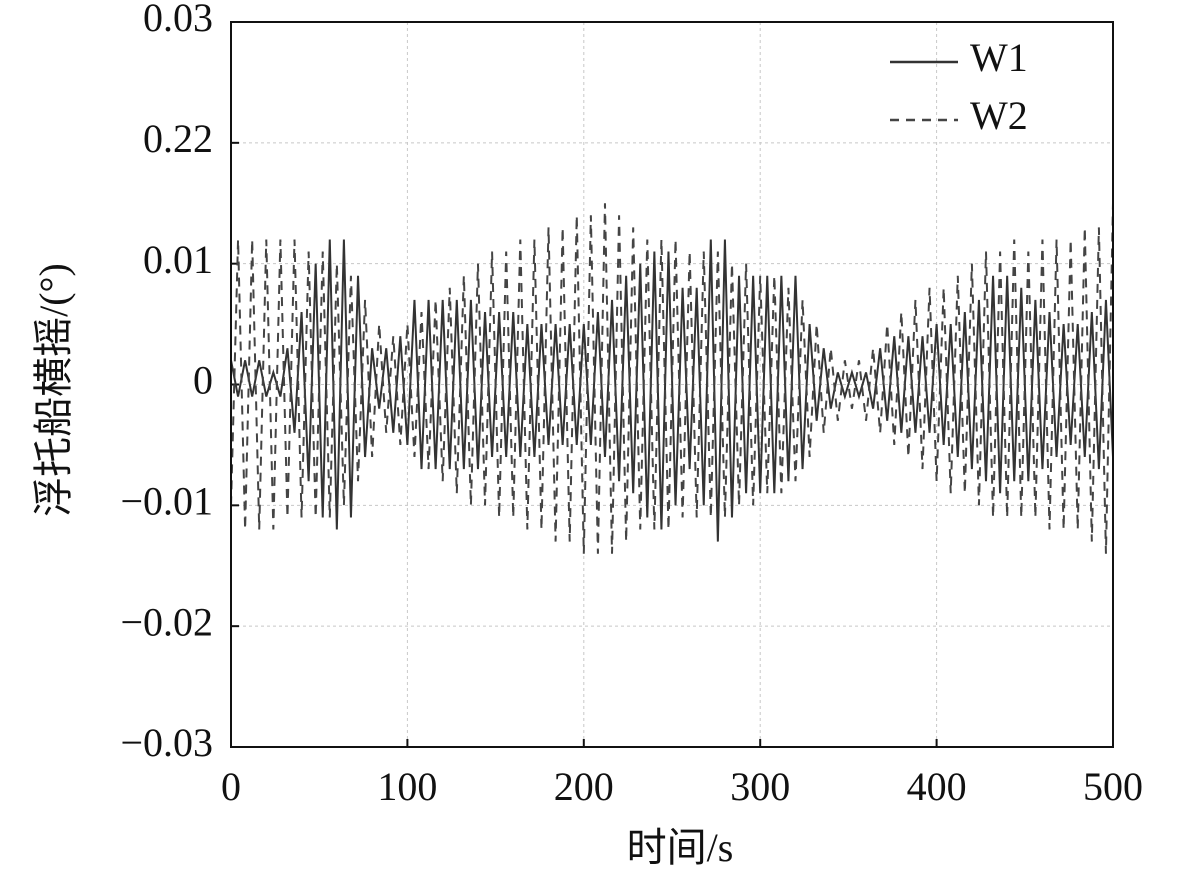 Image resolution: width=1181 pixels, height=882 pixels. What do you see at coordinates (937, 786) in the screenshot?
I see `x-tick-label: 400` at bounding box center [937, 786].